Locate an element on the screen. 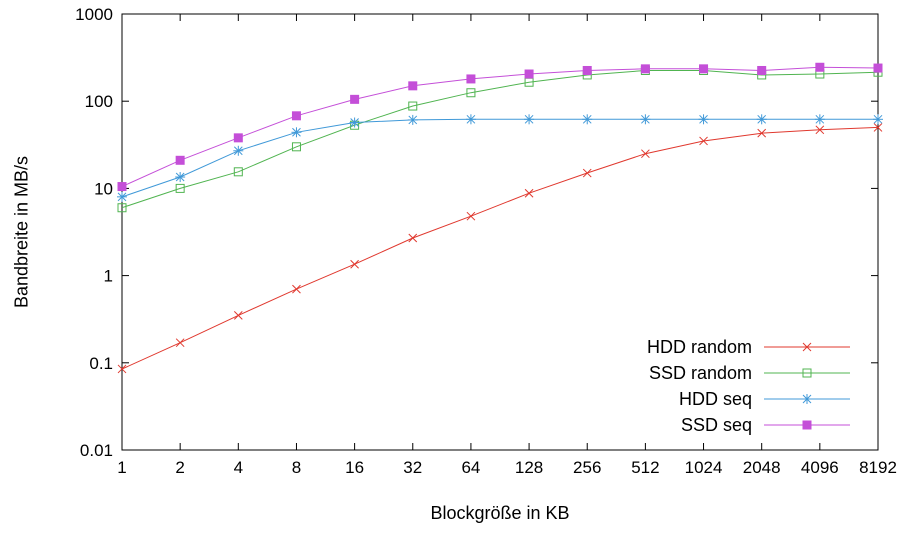 The image size is (911, 539). y-tick-label: 1 is located at coordinates (108, 276).